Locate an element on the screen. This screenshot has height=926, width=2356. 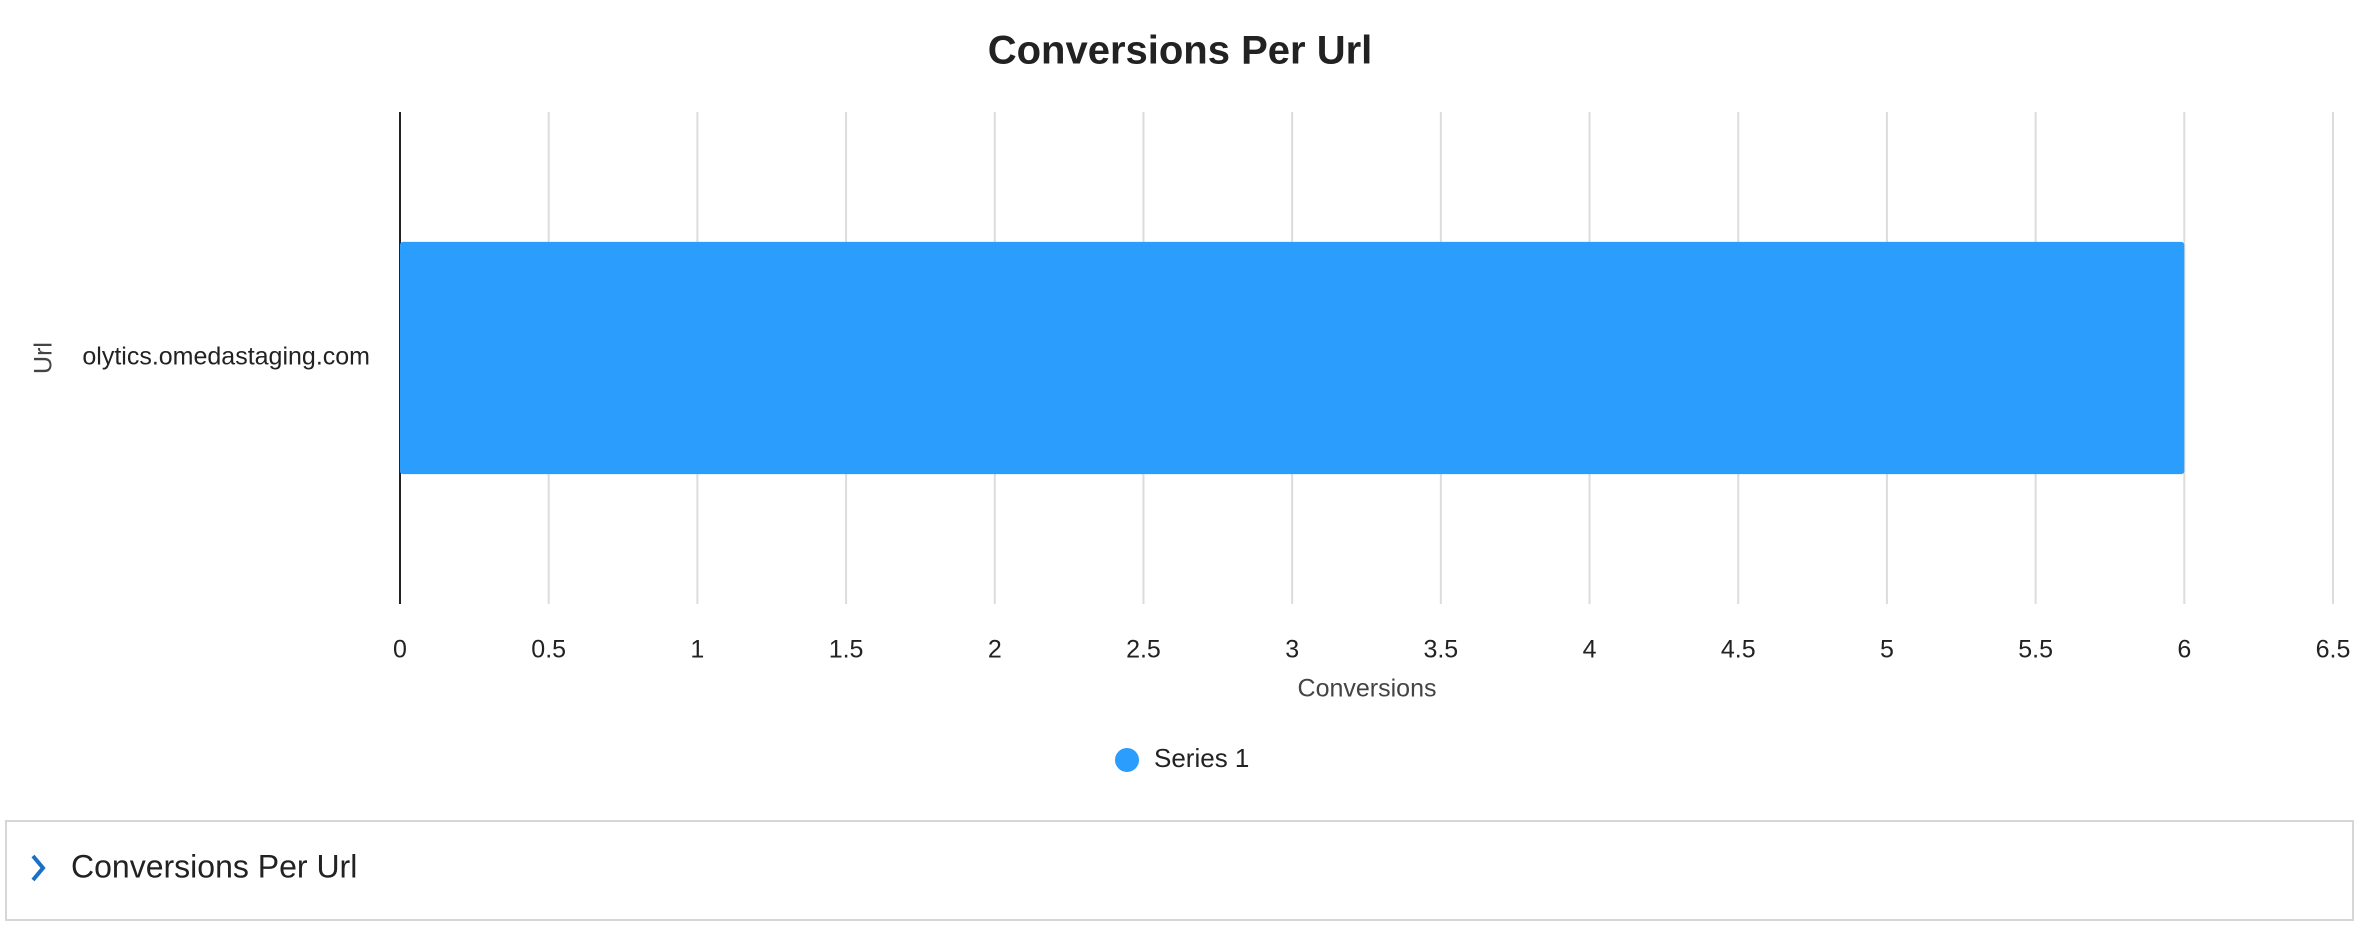
chart-title: Conversions Per Url is located at coordinates (1180, 51).